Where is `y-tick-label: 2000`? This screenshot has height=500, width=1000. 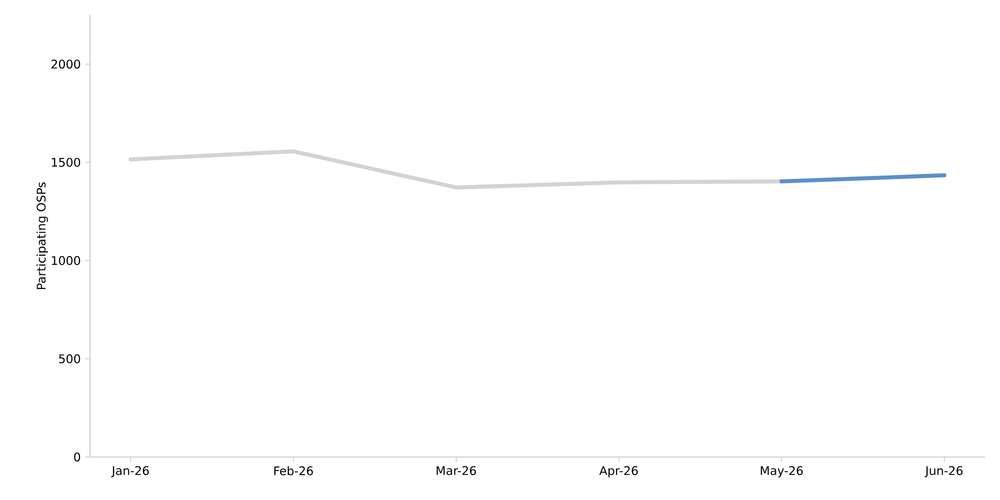 y-tick-label: 2000 is located at coordinates (65, 64).